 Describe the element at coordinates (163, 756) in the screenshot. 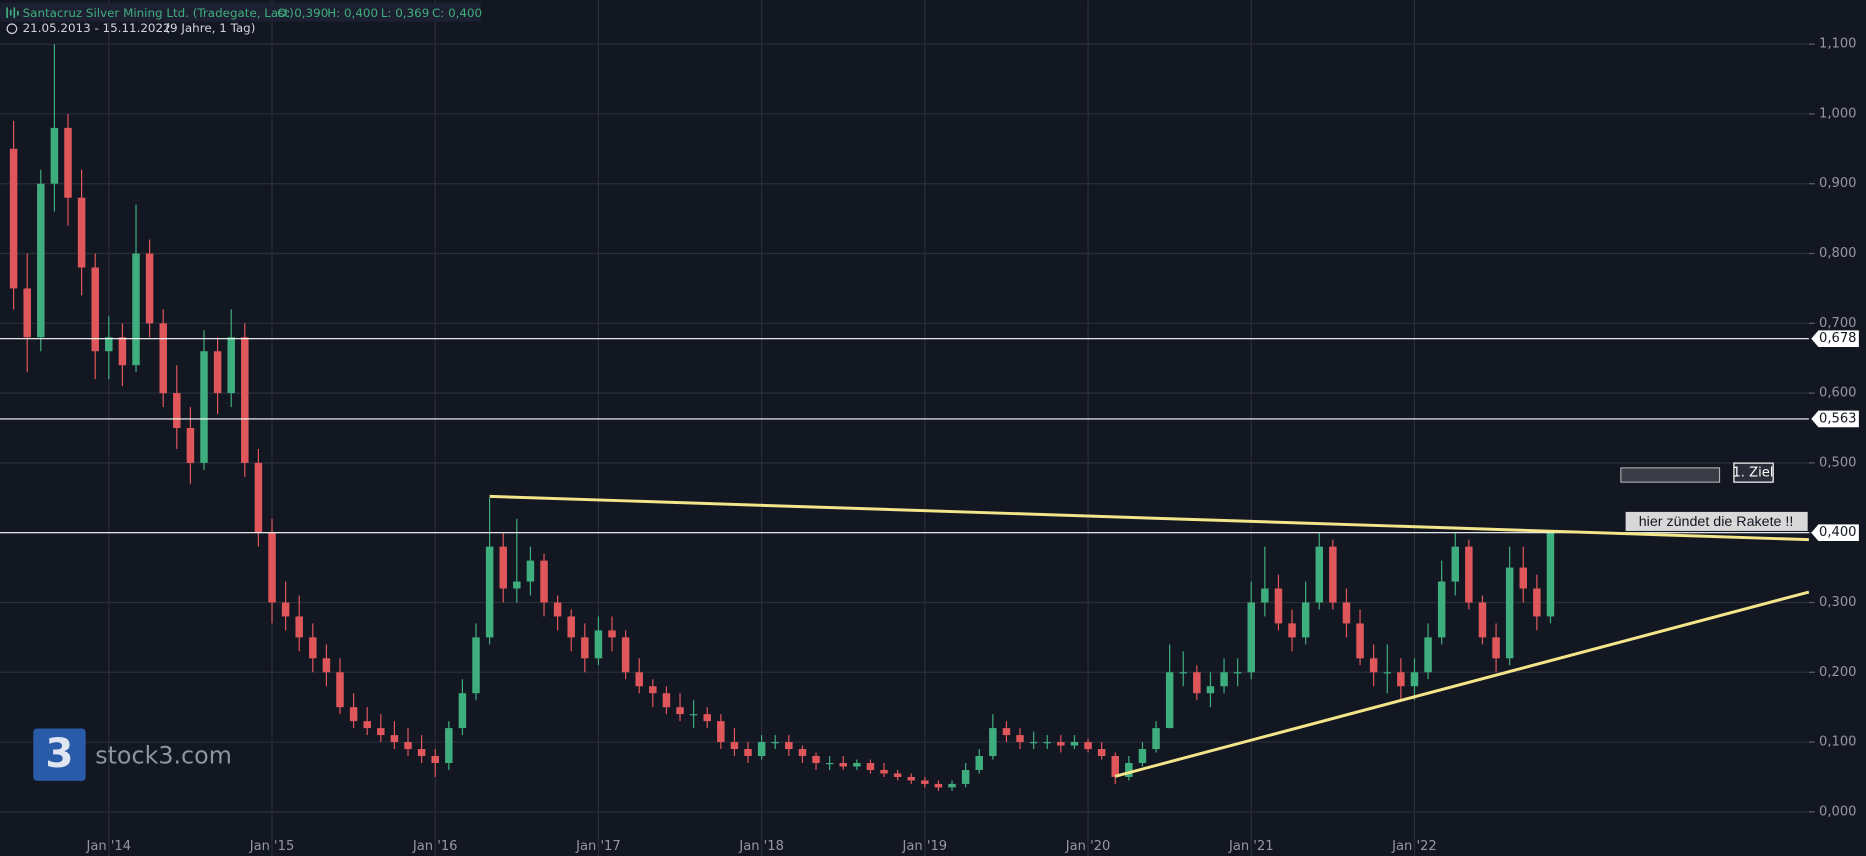

I see `watermark-text: stock3.com` at that location.